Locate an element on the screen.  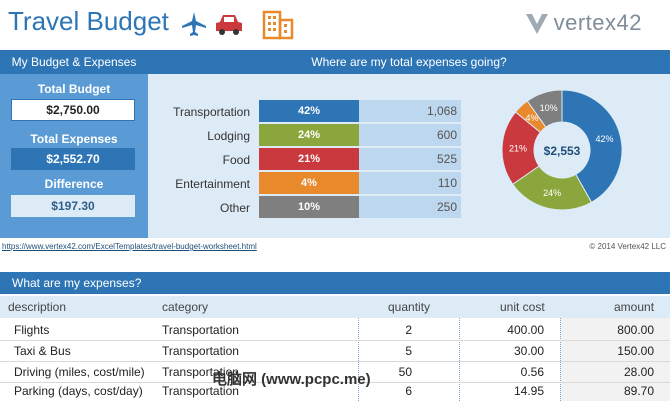
donut-label-lodging: 24% is located at coordinates (552, 193).